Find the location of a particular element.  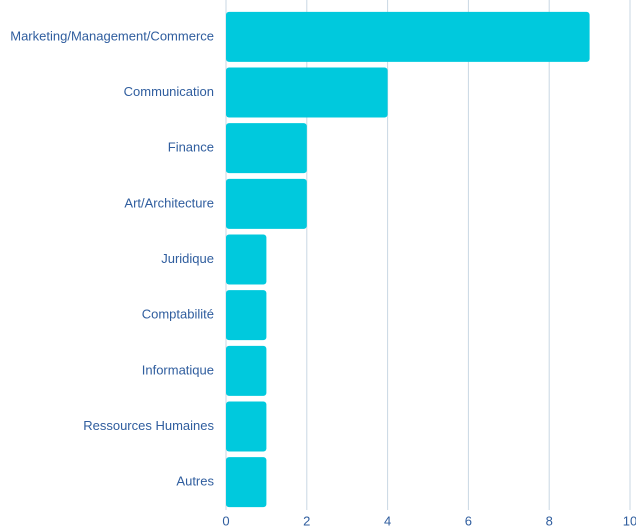

x-tick-label: 2 is located at coordinates (306, 520).